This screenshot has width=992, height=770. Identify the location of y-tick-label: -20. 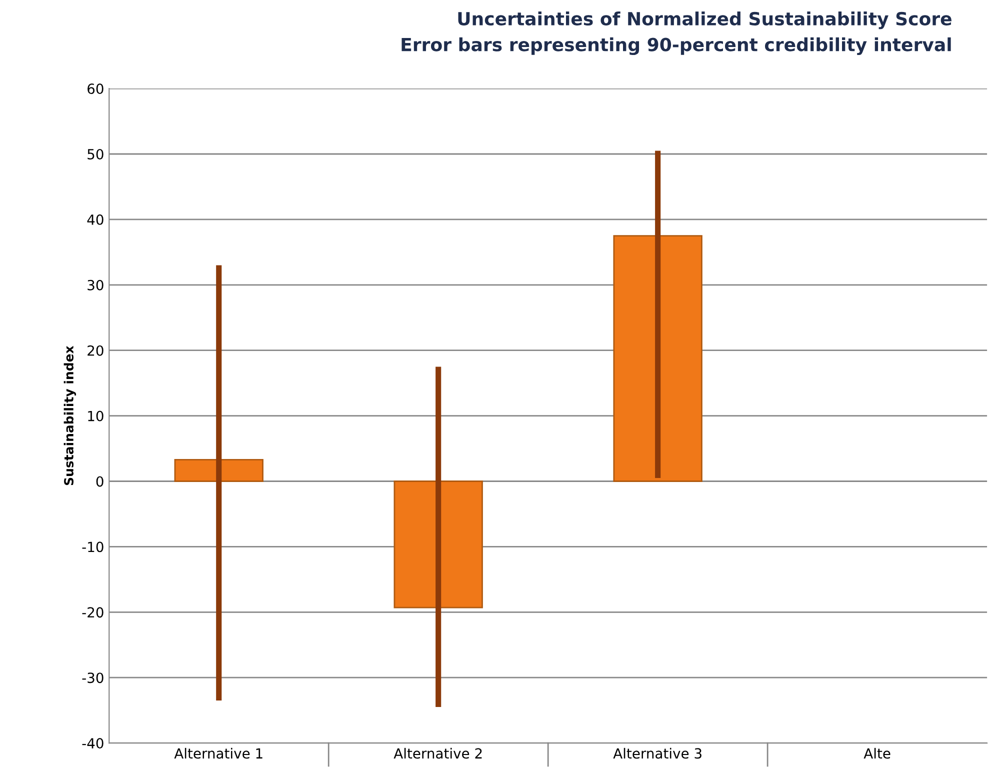
(93, 612).